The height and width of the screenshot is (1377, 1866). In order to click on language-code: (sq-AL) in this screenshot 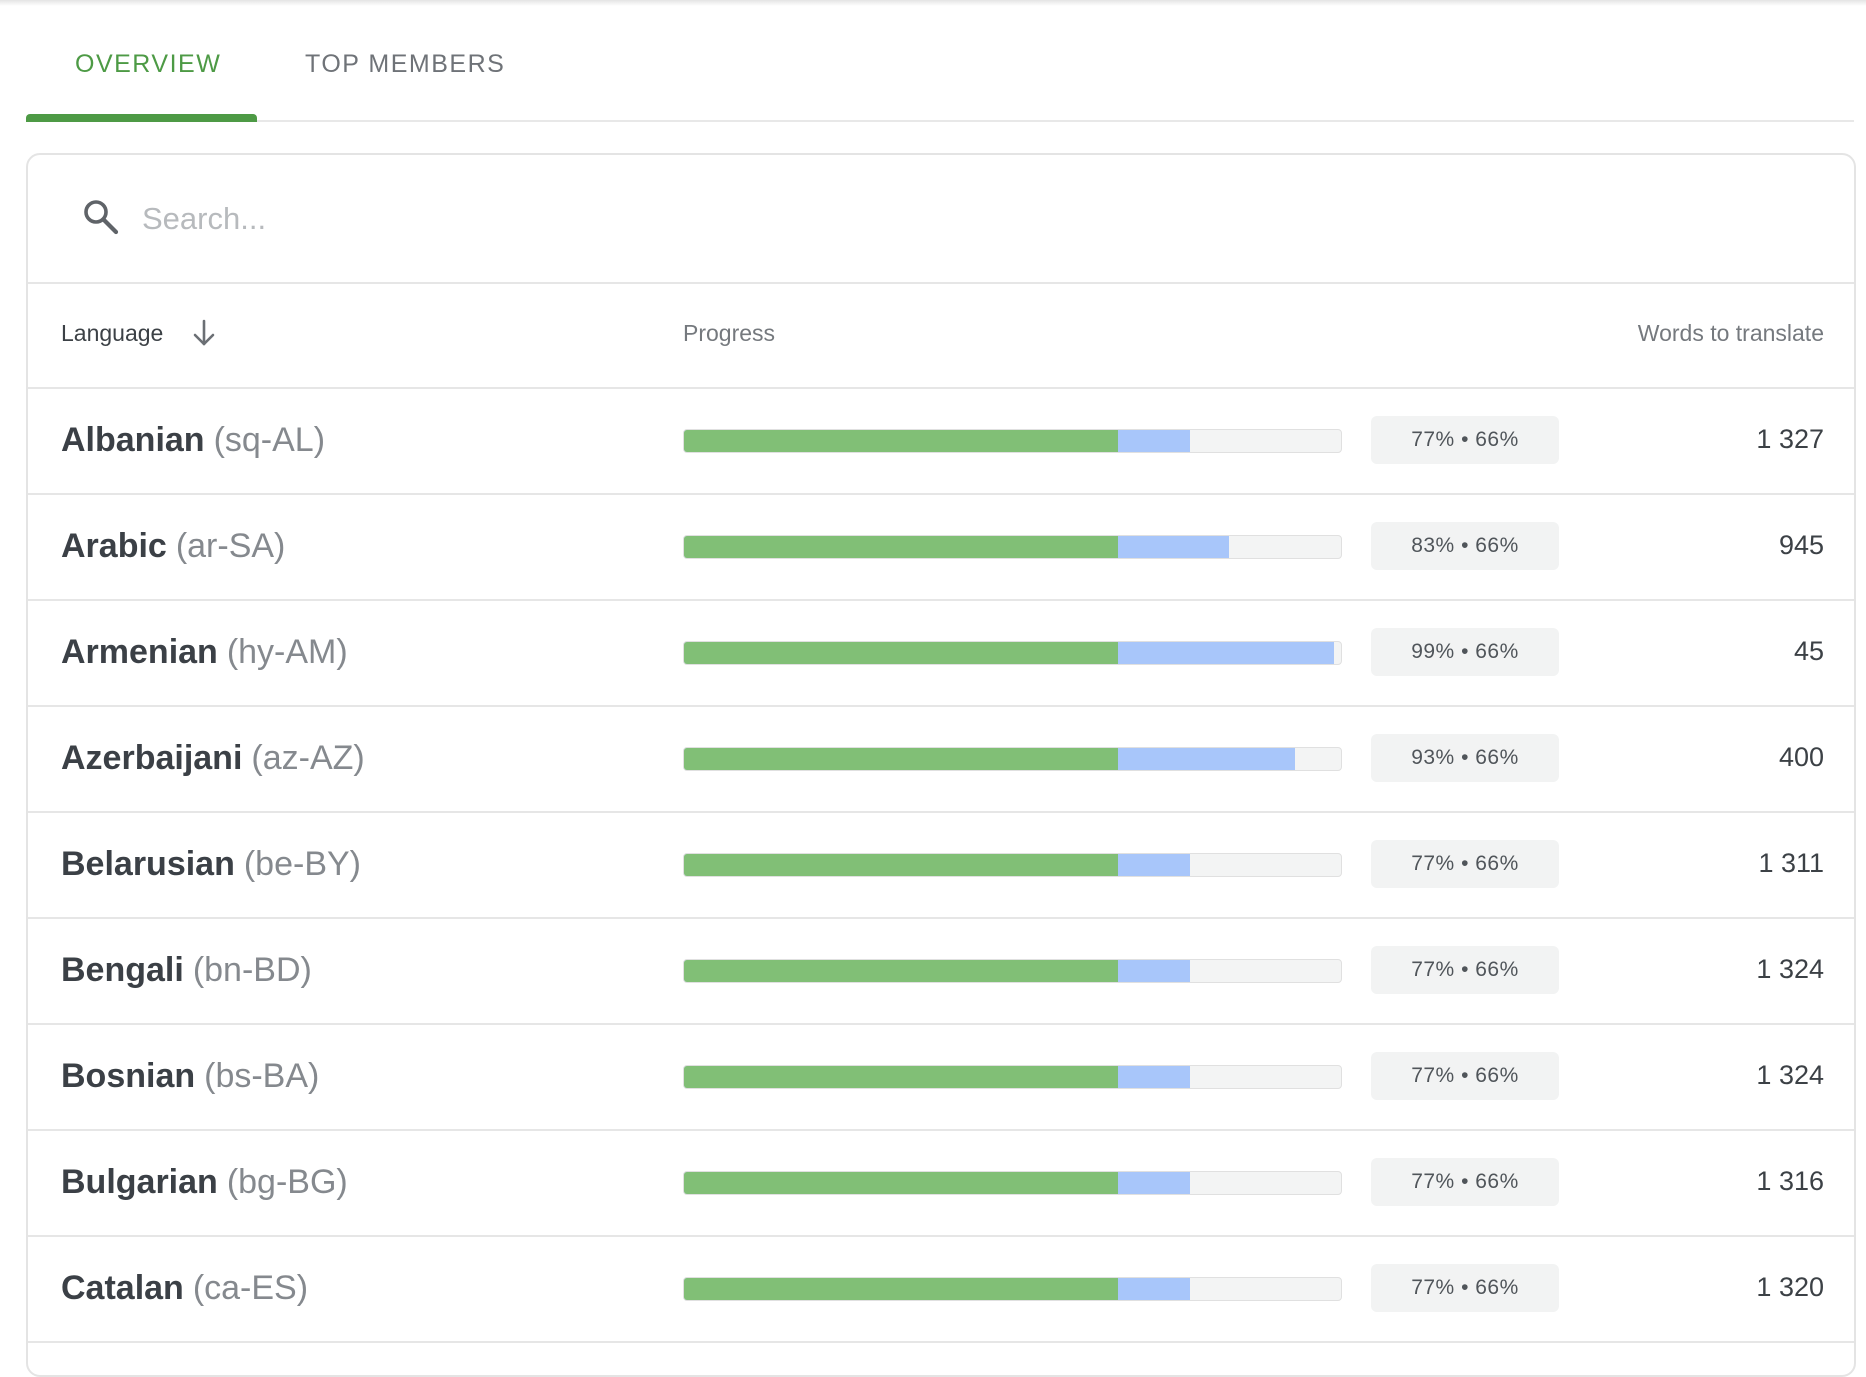, I will do `click(269, 440)`.